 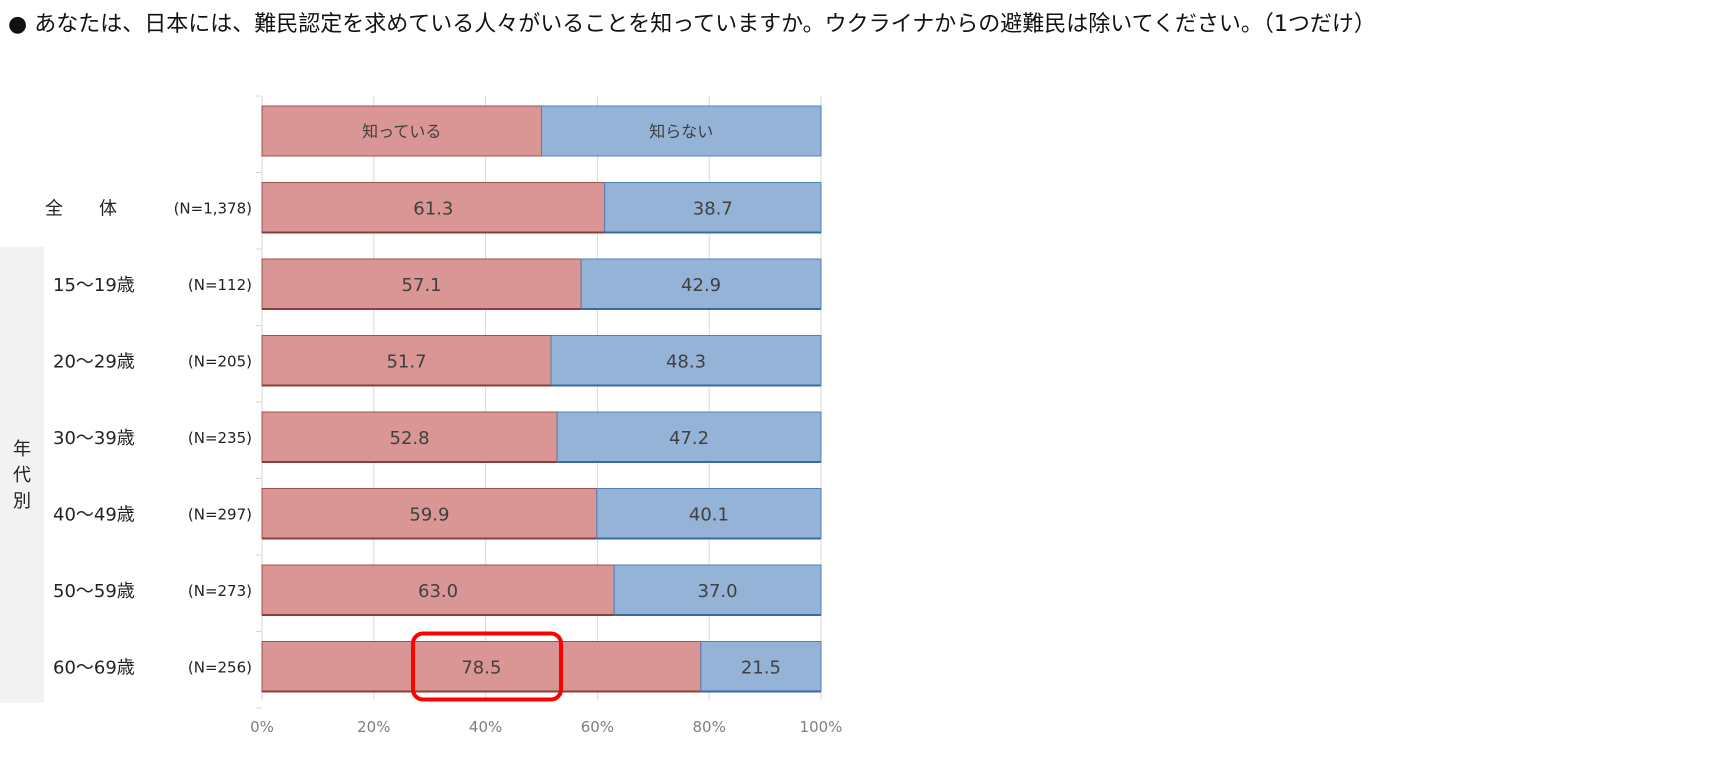 I want to click on n-label: (N=273), so click(x=220, y=591).